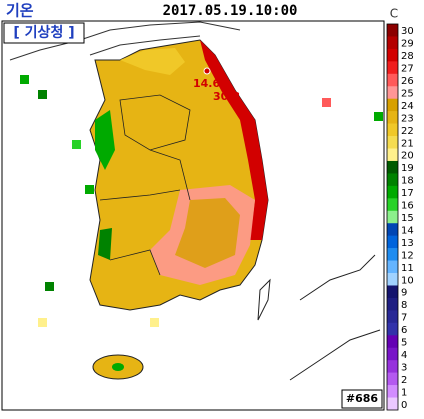 This screenshot has width=424, height=419. What do you see at coordinates (404, 355) in the screenshot?
I see `legend-label: 4` at bounding box center [404, 355].